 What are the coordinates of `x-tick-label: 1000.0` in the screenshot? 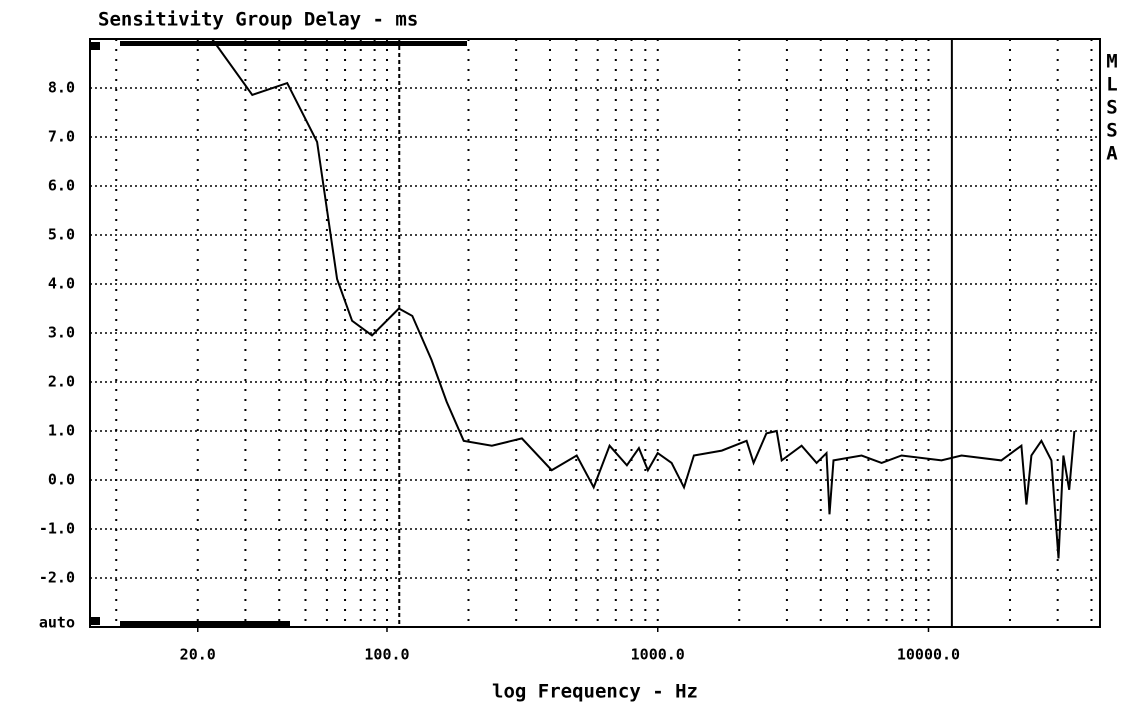 It's located at (658, 655).